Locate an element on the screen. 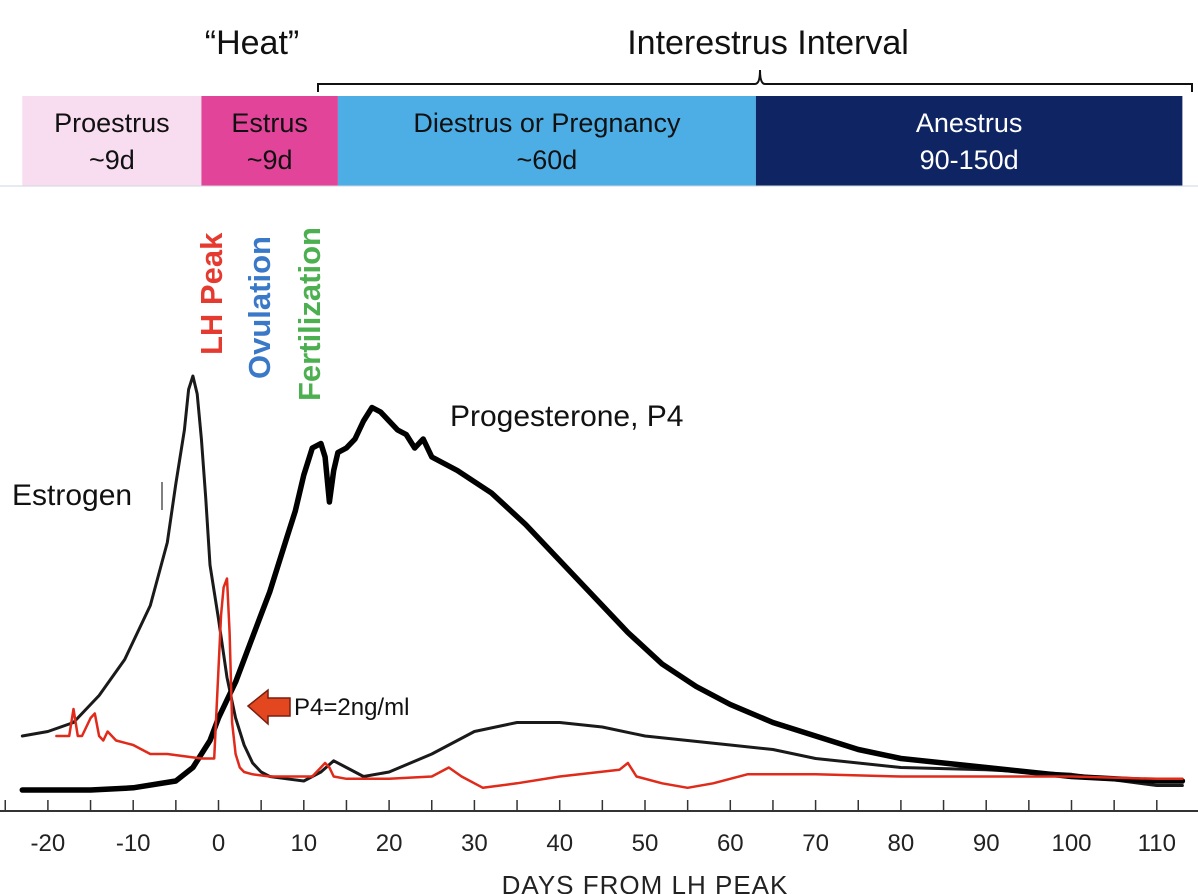  ovulation-label: Ovulation is located at coordinates (259, 307).